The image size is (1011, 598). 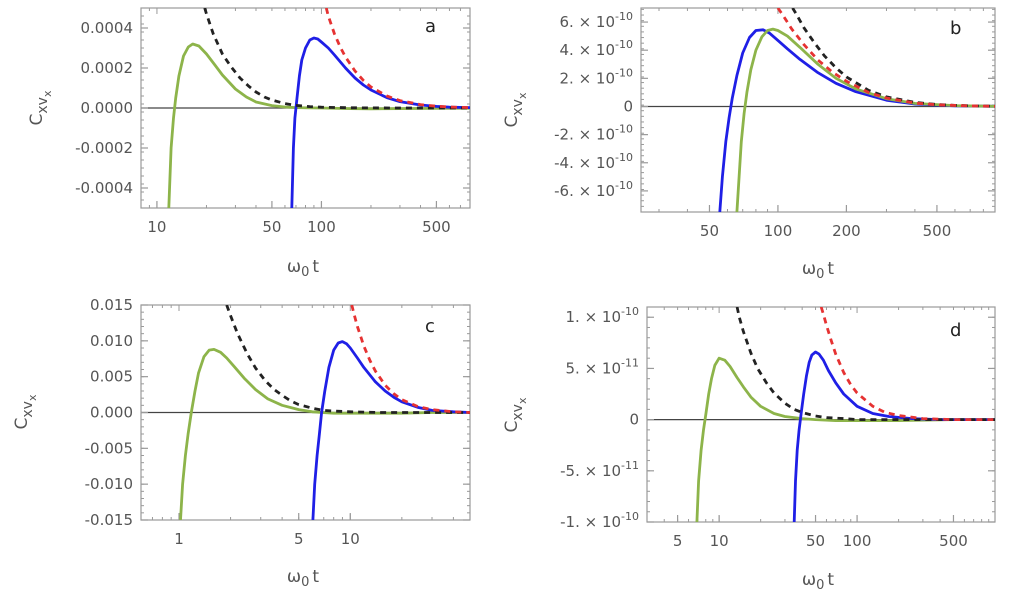 I want to click on y-tick-label: 1. × 10-10, so click(x=602, y=315).